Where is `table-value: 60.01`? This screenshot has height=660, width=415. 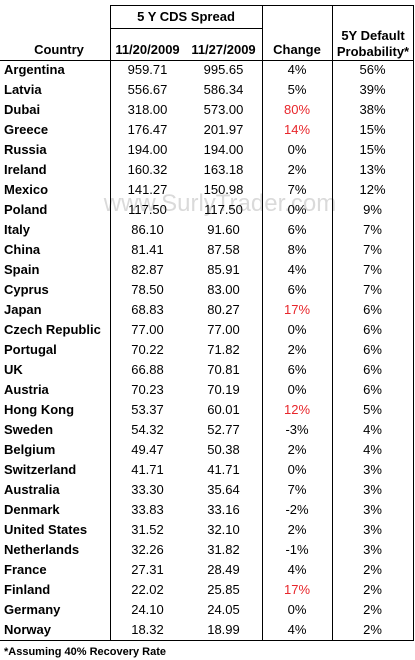 table-value: 60.01 is located at coordinates (223, 409).